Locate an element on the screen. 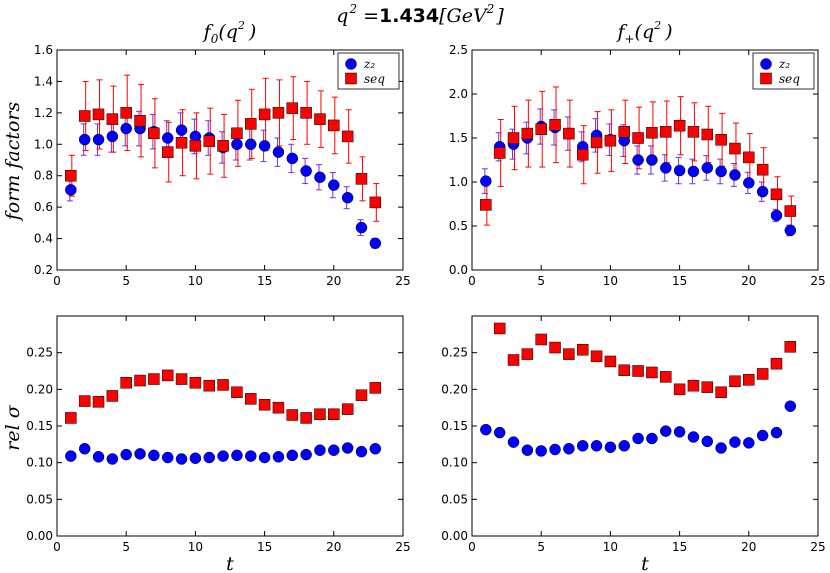 The image size is (830, 573). legend-marker-seq is located at coordinates (766, 78).